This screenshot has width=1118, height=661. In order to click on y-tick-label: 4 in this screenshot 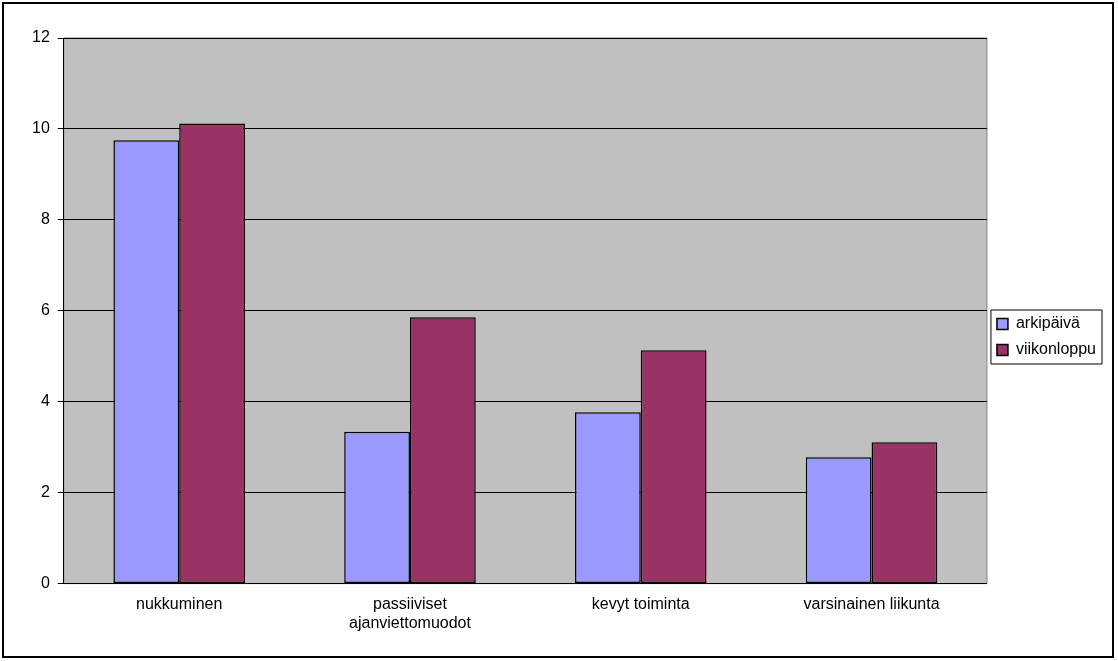, I will do `click(45, 401)`.